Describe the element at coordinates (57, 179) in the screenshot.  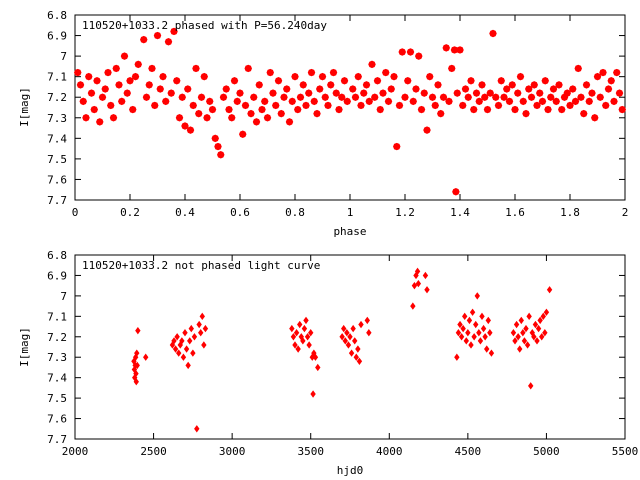
I see `phased-y-tick-label: 7.6` at that location.